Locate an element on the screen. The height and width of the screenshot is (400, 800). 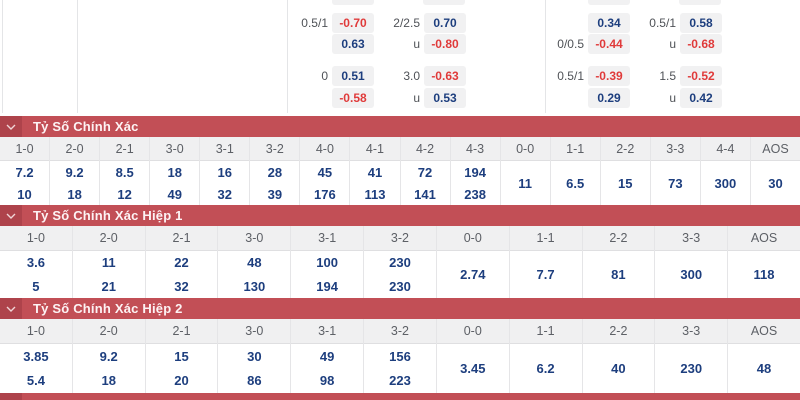
odds-value: 156 is located at coordinates (400, 356).